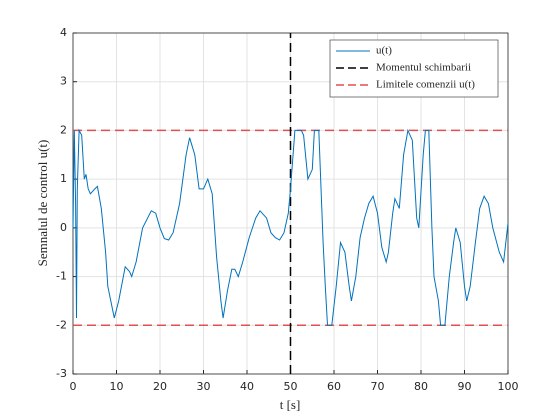  I want to click on y-tick-label: 1, so click(63, 178).